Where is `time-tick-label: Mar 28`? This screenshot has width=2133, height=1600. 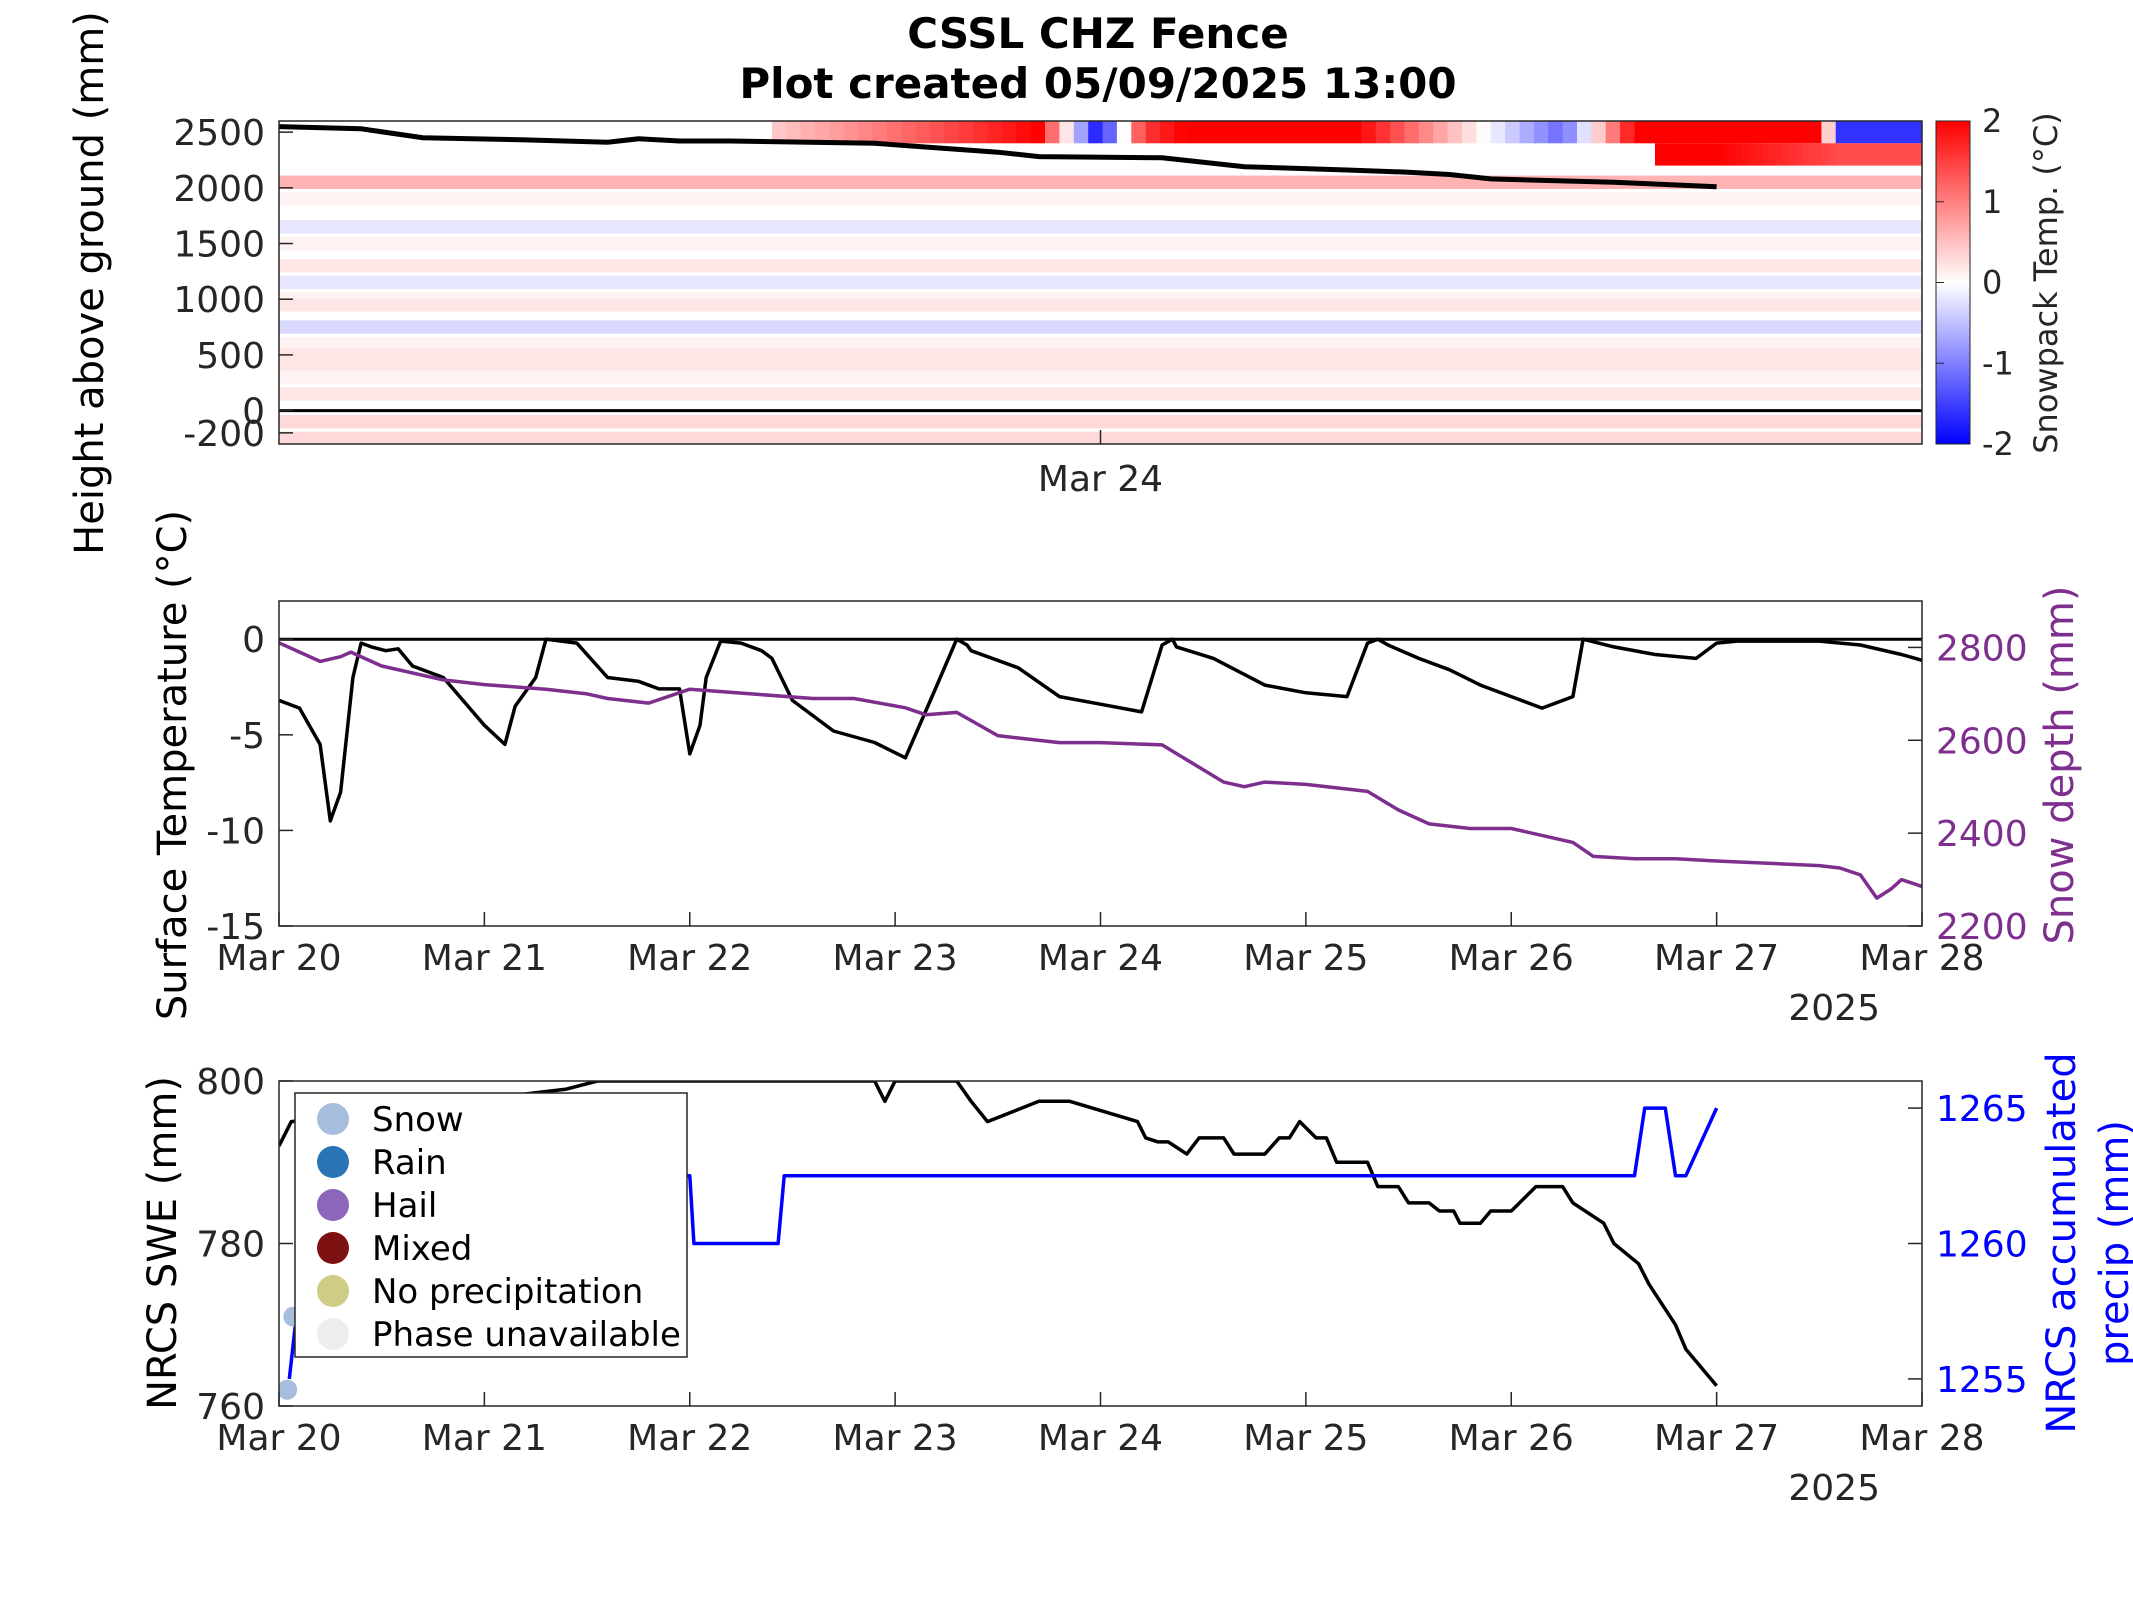 time-tick-label: Mar 28 is located at coordinates (1921, 958).